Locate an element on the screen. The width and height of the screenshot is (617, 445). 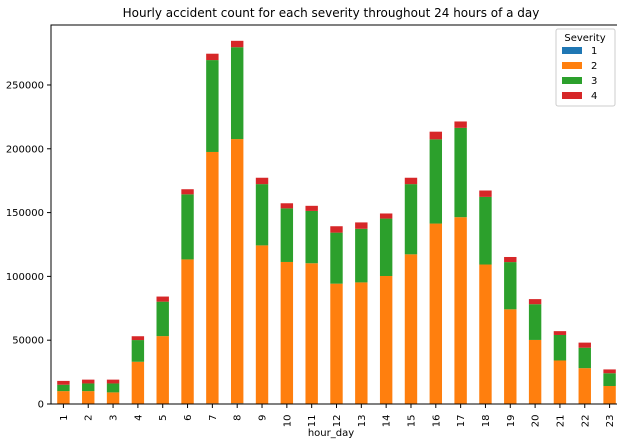
x-axis: 1 2 3 4 5 6 7 8 9 10 11 12 13 14 15 16 17 18 19 20 21 22 23 is located at coordinates (337, 415).